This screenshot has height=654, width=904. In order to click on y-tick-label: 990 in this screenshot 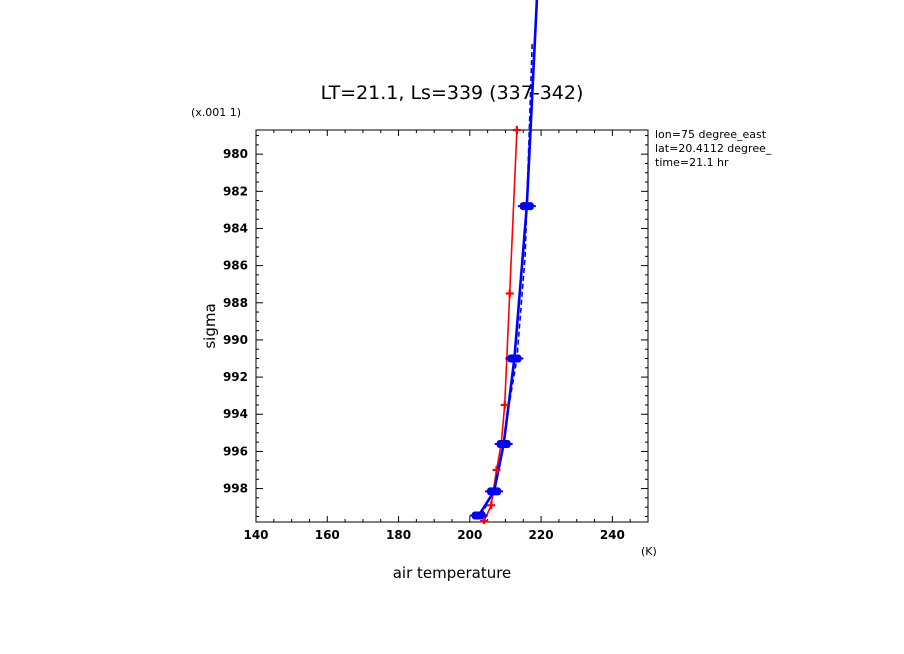, I will do `click(235, 340)`.